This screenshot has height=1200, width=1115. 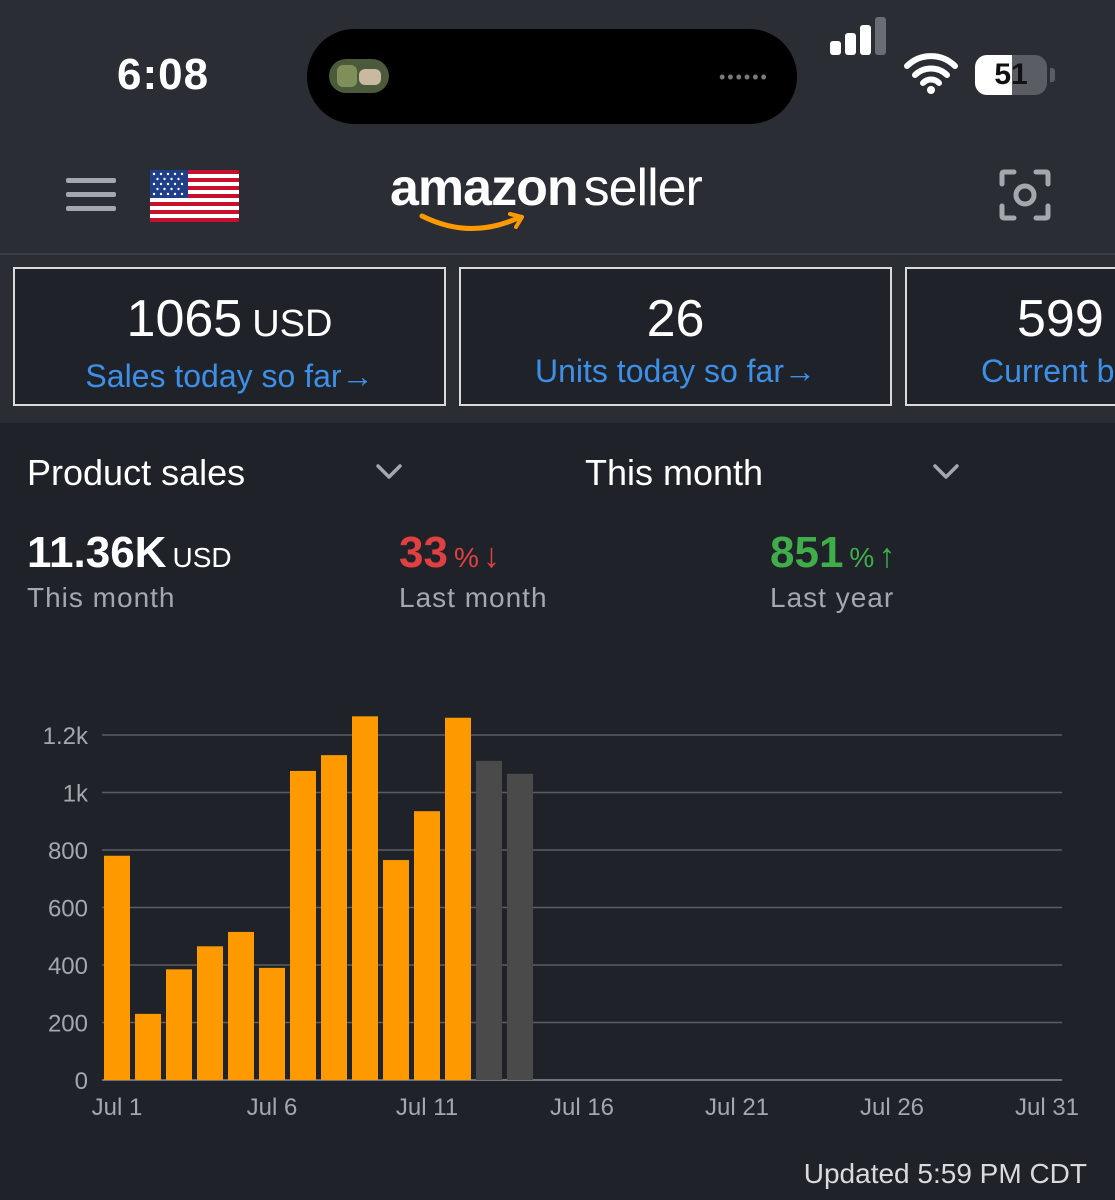 I want to click on this-month-label: This month, so click(x=101, y=597).